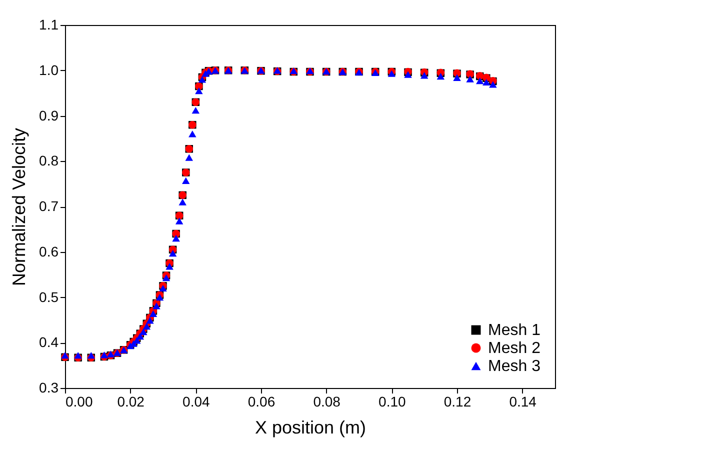 The height and width of the screenshot is (459, 709). Describe the element at coordinates (49, 251) in the screenshot. I see `y-tick-label: 0.6` at that location.